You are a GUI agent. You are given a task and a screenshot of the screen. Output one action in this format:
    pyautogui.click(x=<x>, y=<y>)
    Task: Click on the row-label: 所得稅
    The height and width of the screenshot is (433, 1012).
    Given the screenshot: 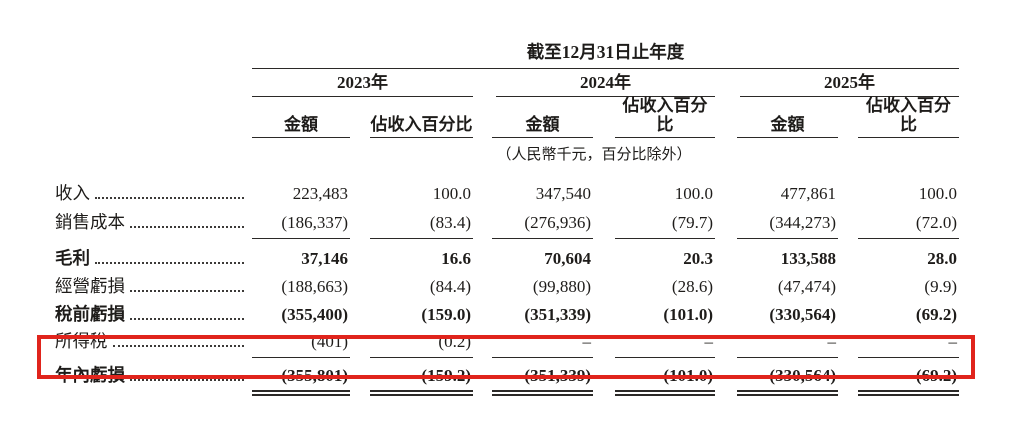 What is the action you would take?
    pyautogui.click(x=81, y=341)
    